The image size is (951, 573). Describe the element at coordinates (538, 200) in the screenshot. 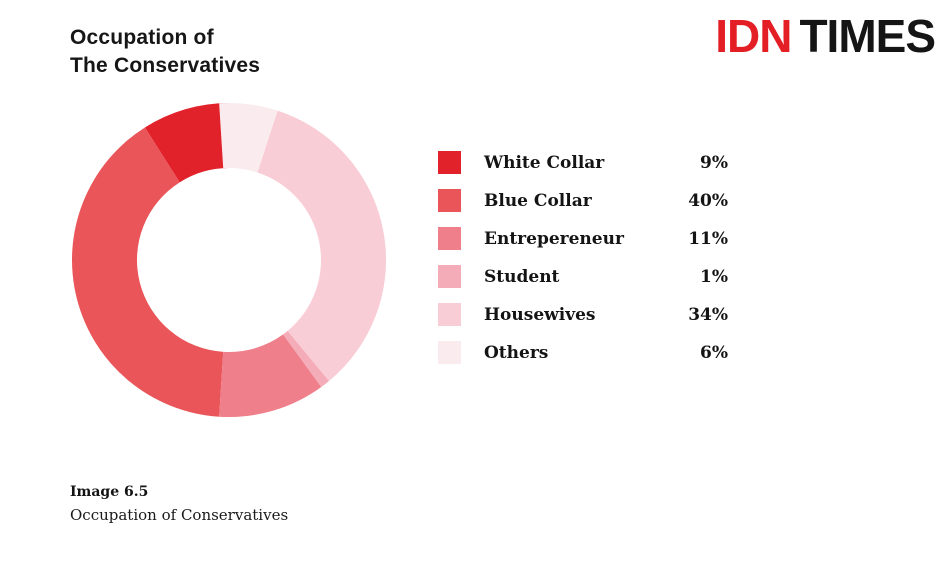

I see `legend-label: Blue Collar` at that location.